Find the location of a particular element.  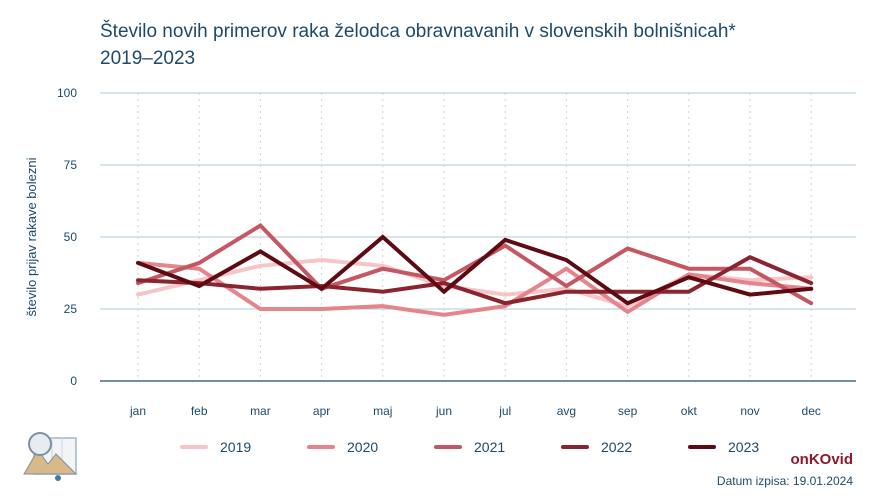

y-tick-label: 75 is located at coordinates (71, 165).